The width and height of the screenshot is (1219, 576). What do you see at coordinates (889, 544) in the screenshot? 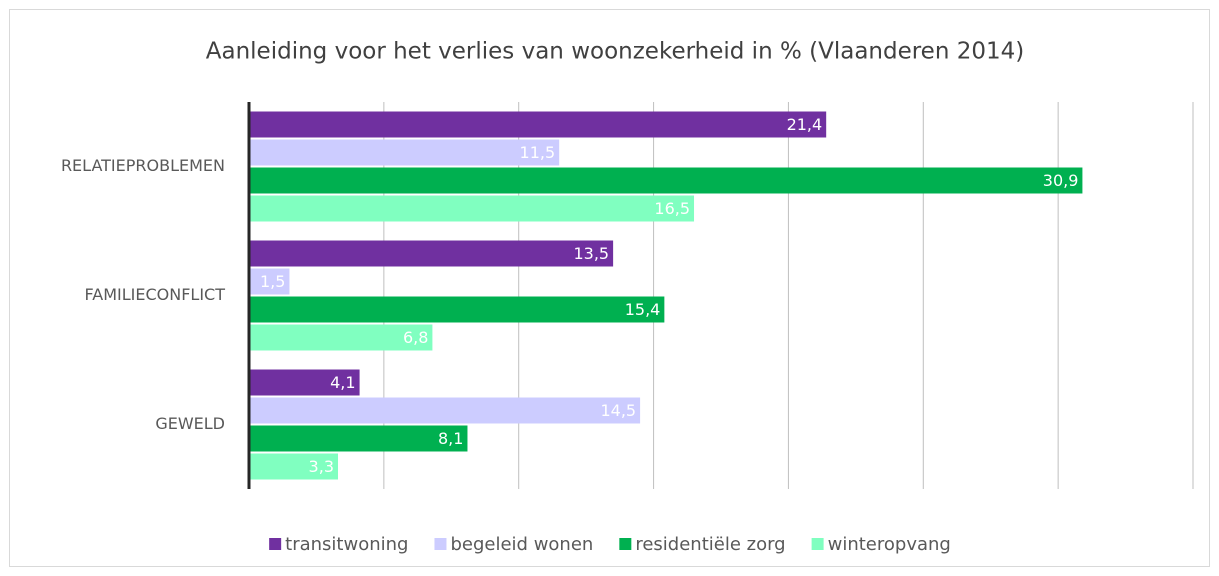
I see `legend-label: winteropvang` at bounding box center [889, 544].